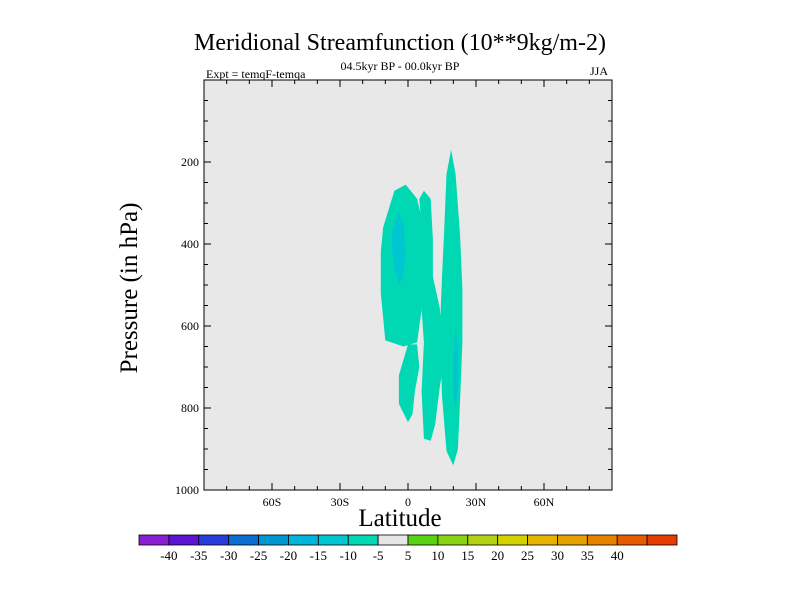 This screenshot has width=800, height=600. Describe the element at coordinates (408, 555) in the screenshot. I see `colorbar-label: 5` at that location.